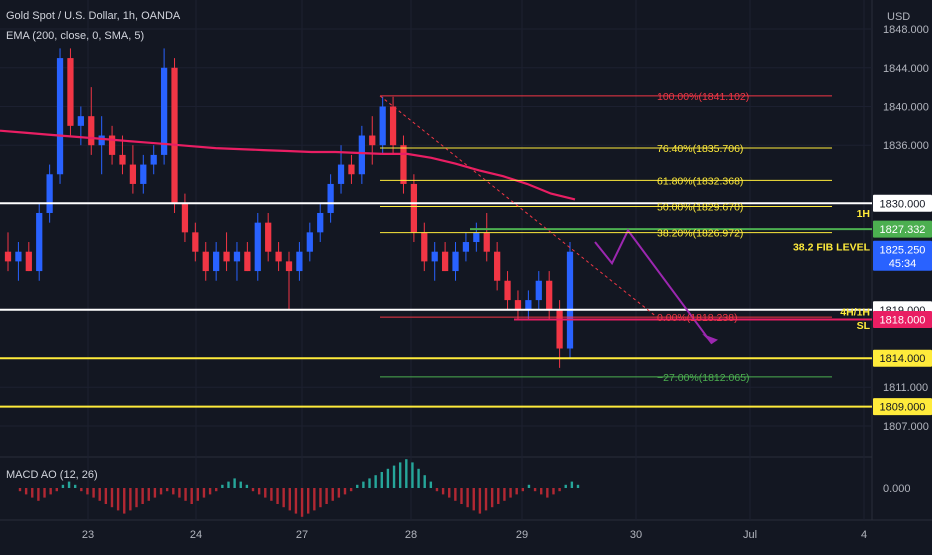 The image size is (932, 555). Describe the element at coordinates (518, 206) in the screenshot. I see `fib-trend-line` at that location.